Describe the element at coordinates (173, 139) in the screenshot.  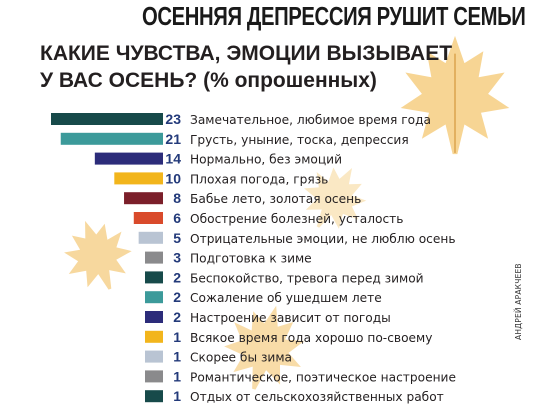
I see `bar-value-label: 21` at that location.